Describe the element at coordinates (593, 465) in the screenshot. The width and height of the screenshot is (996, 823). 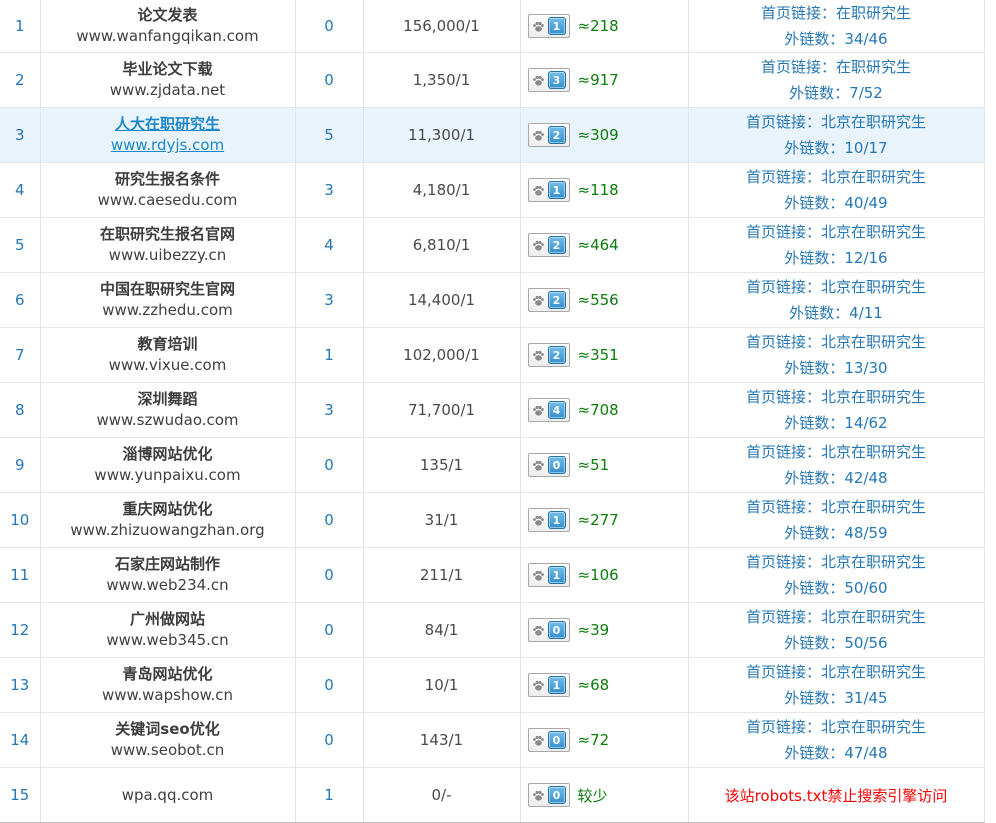
I see `estimated-traffic-value: ≈51` at that location.